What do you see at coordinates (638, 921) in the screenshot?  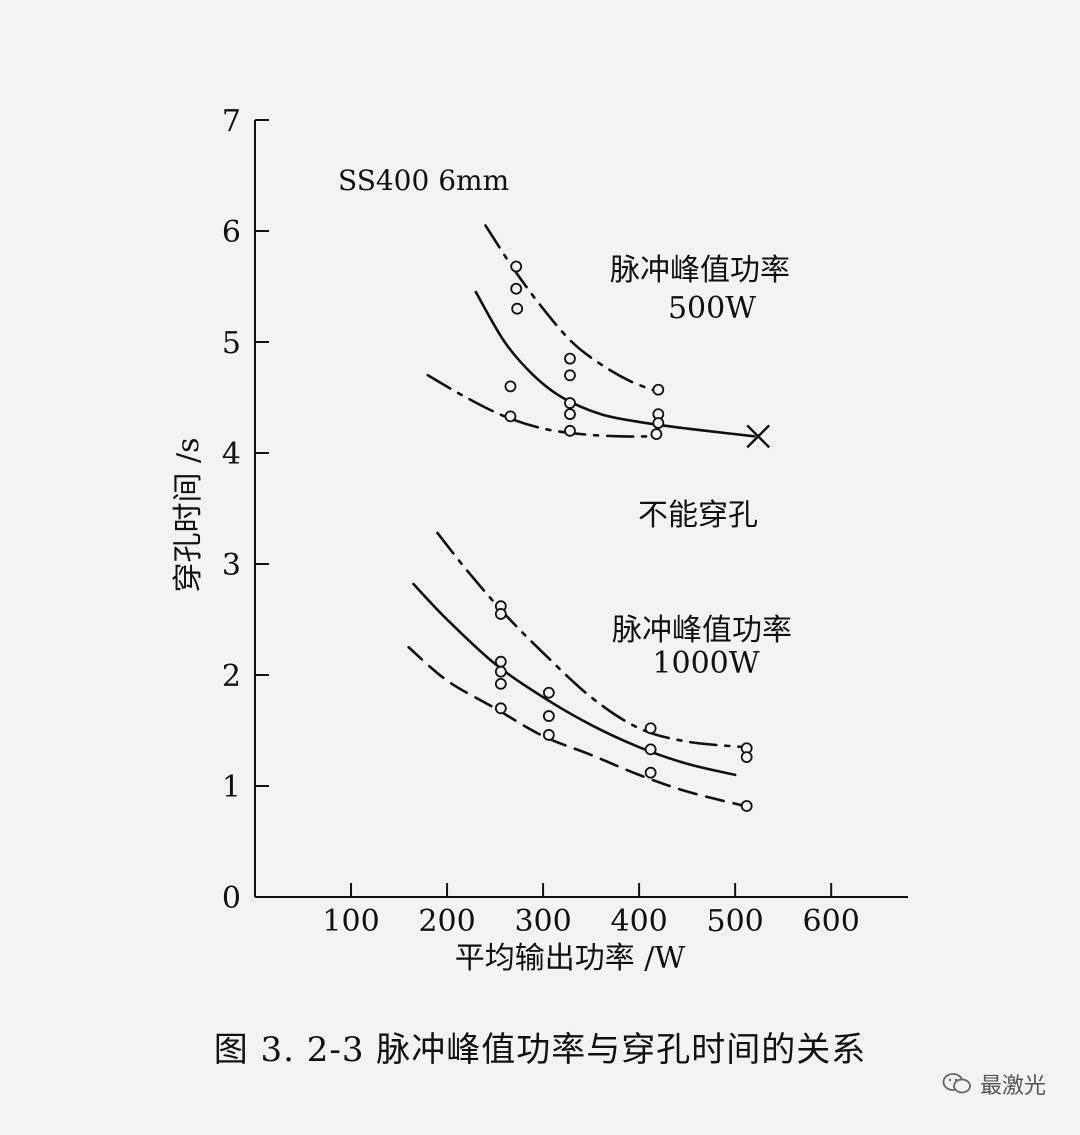 I see `x-tick-label: 400` at bounding box center [638, 921].